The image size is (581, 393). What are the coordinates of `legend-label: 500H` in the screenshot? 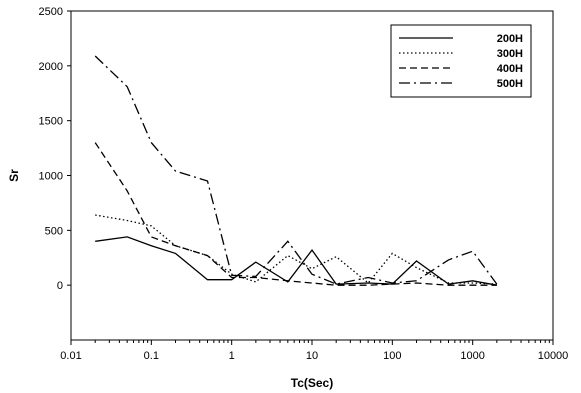 It's located at (510, 84).